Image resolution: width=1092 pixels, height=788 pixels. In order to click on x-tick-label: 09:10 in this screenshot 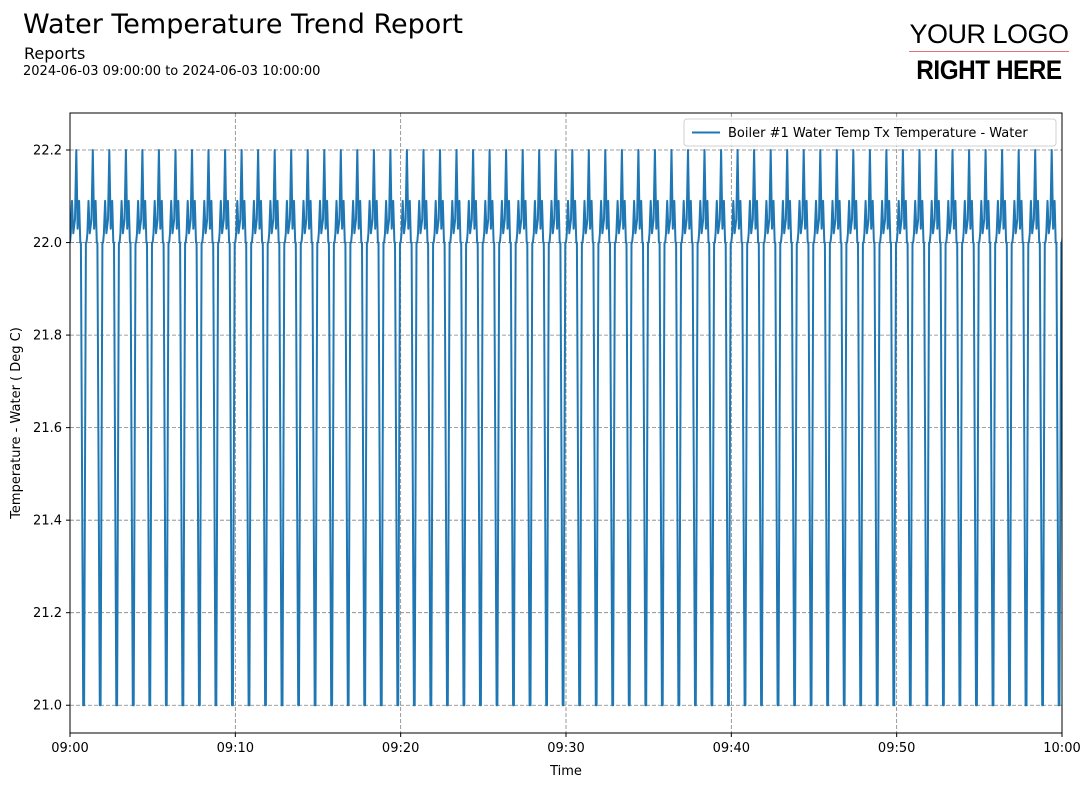, I will do `click(235, 748)`.